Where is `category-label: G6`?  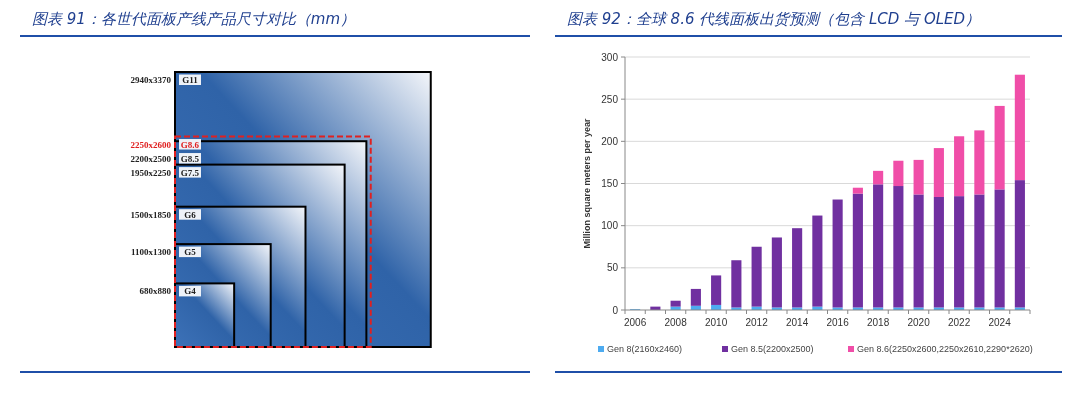
category-label: G6 is located at coordinates (190, 214).